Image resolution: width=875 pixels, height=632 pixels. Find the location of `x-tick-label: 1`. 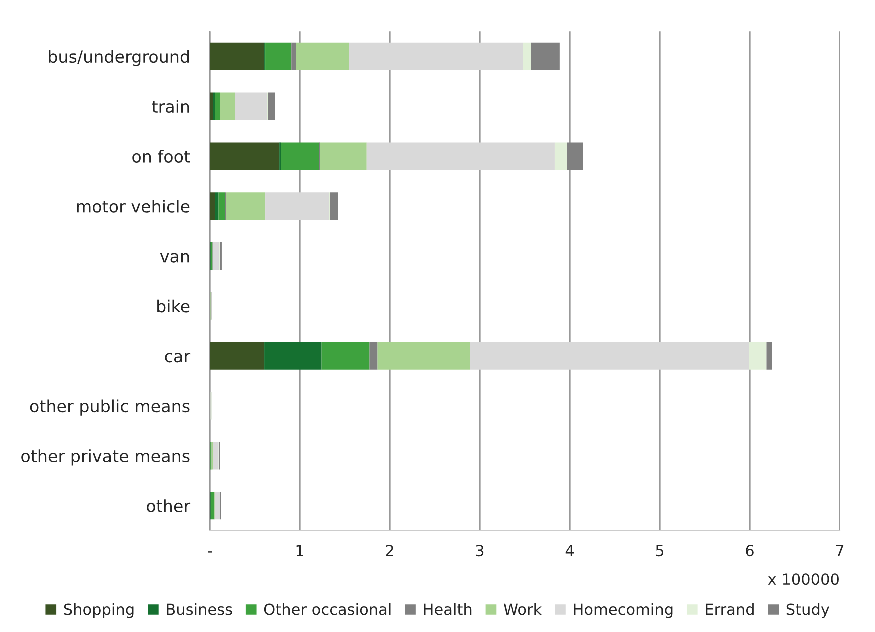

x-tick-label: 1 is located at coordinates (300, 550).